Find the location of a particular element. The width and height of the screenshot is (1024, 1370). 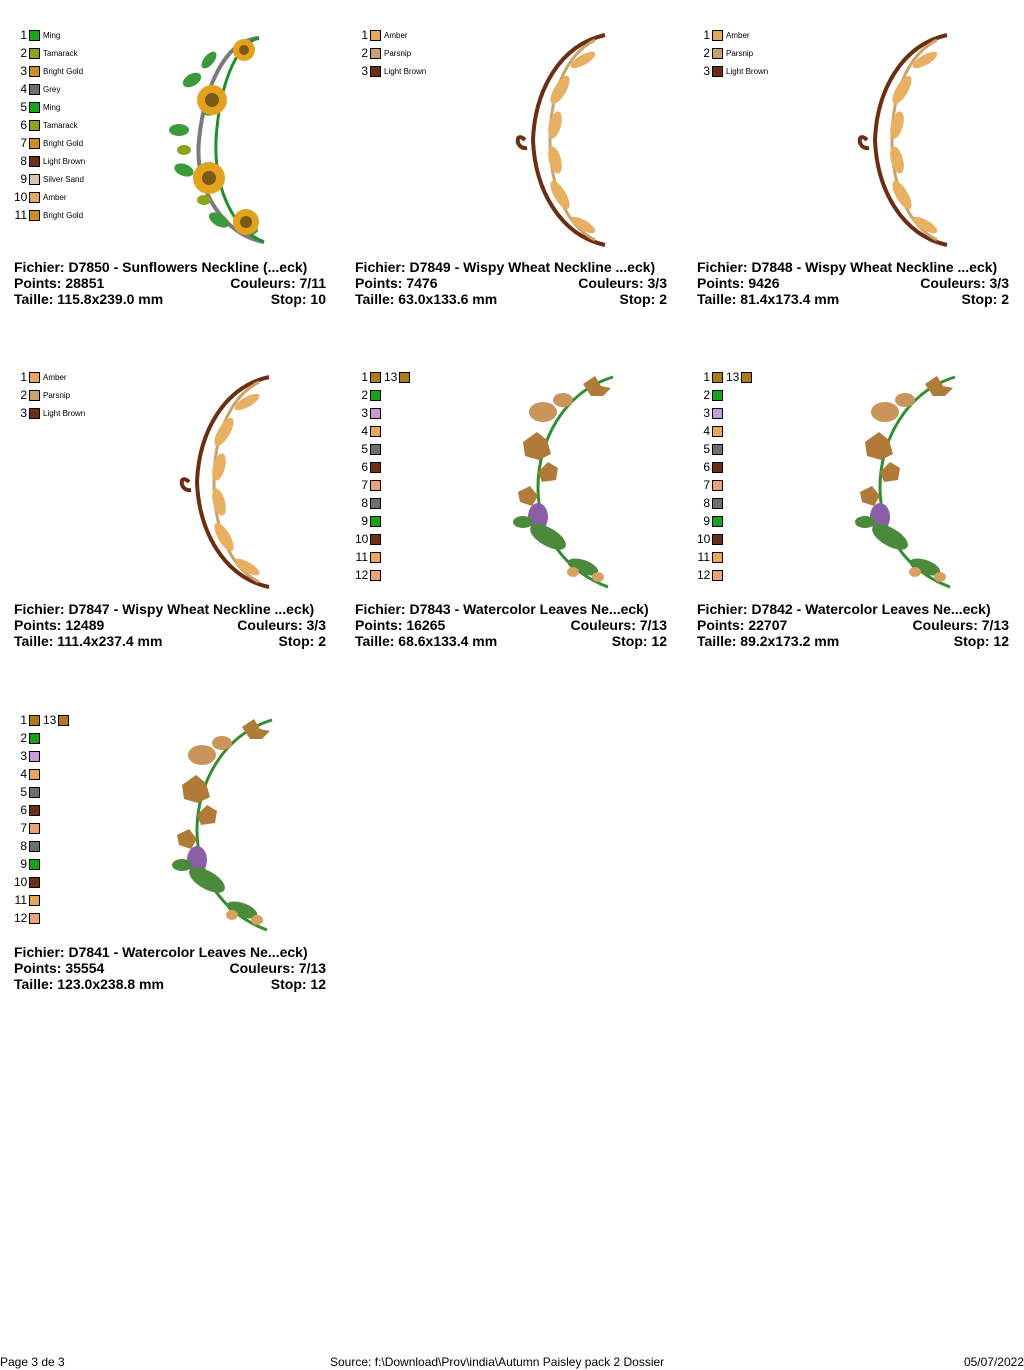

print-date: 05/07/2022 is located at coordinates (993, 1362).